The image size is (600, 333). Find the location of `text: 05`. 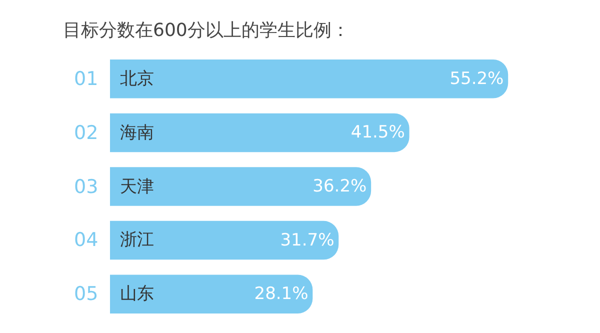

text: 05 is located at coordinates (86, 294).